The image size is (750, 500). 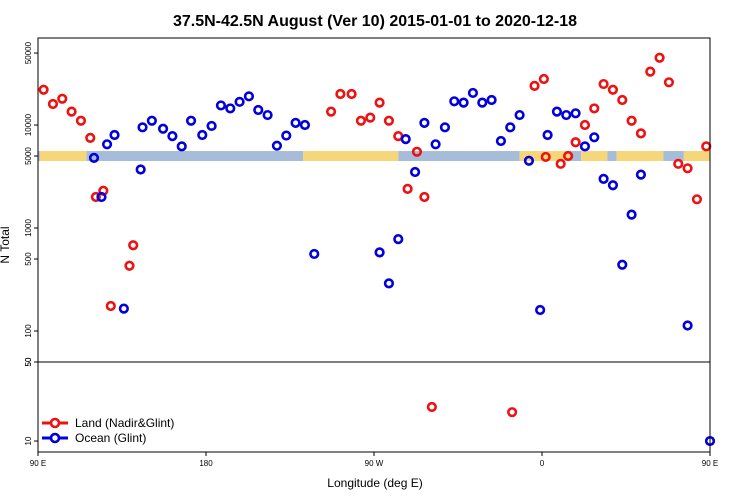 I want to click on y-tick-label: 10000, so click(x=28, y=124).